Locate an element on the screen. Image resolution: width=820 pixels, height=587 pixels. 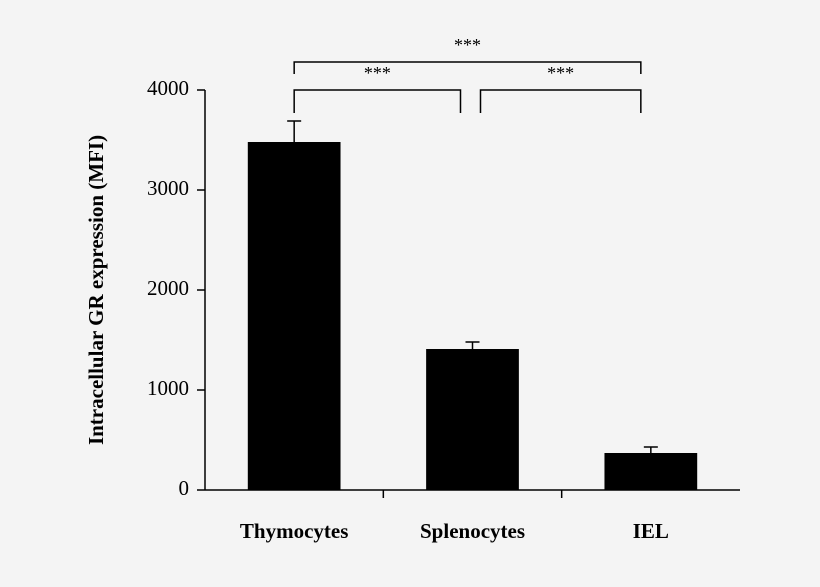
x-tick-label: Thymocytes is located at coordinates (294, 531).